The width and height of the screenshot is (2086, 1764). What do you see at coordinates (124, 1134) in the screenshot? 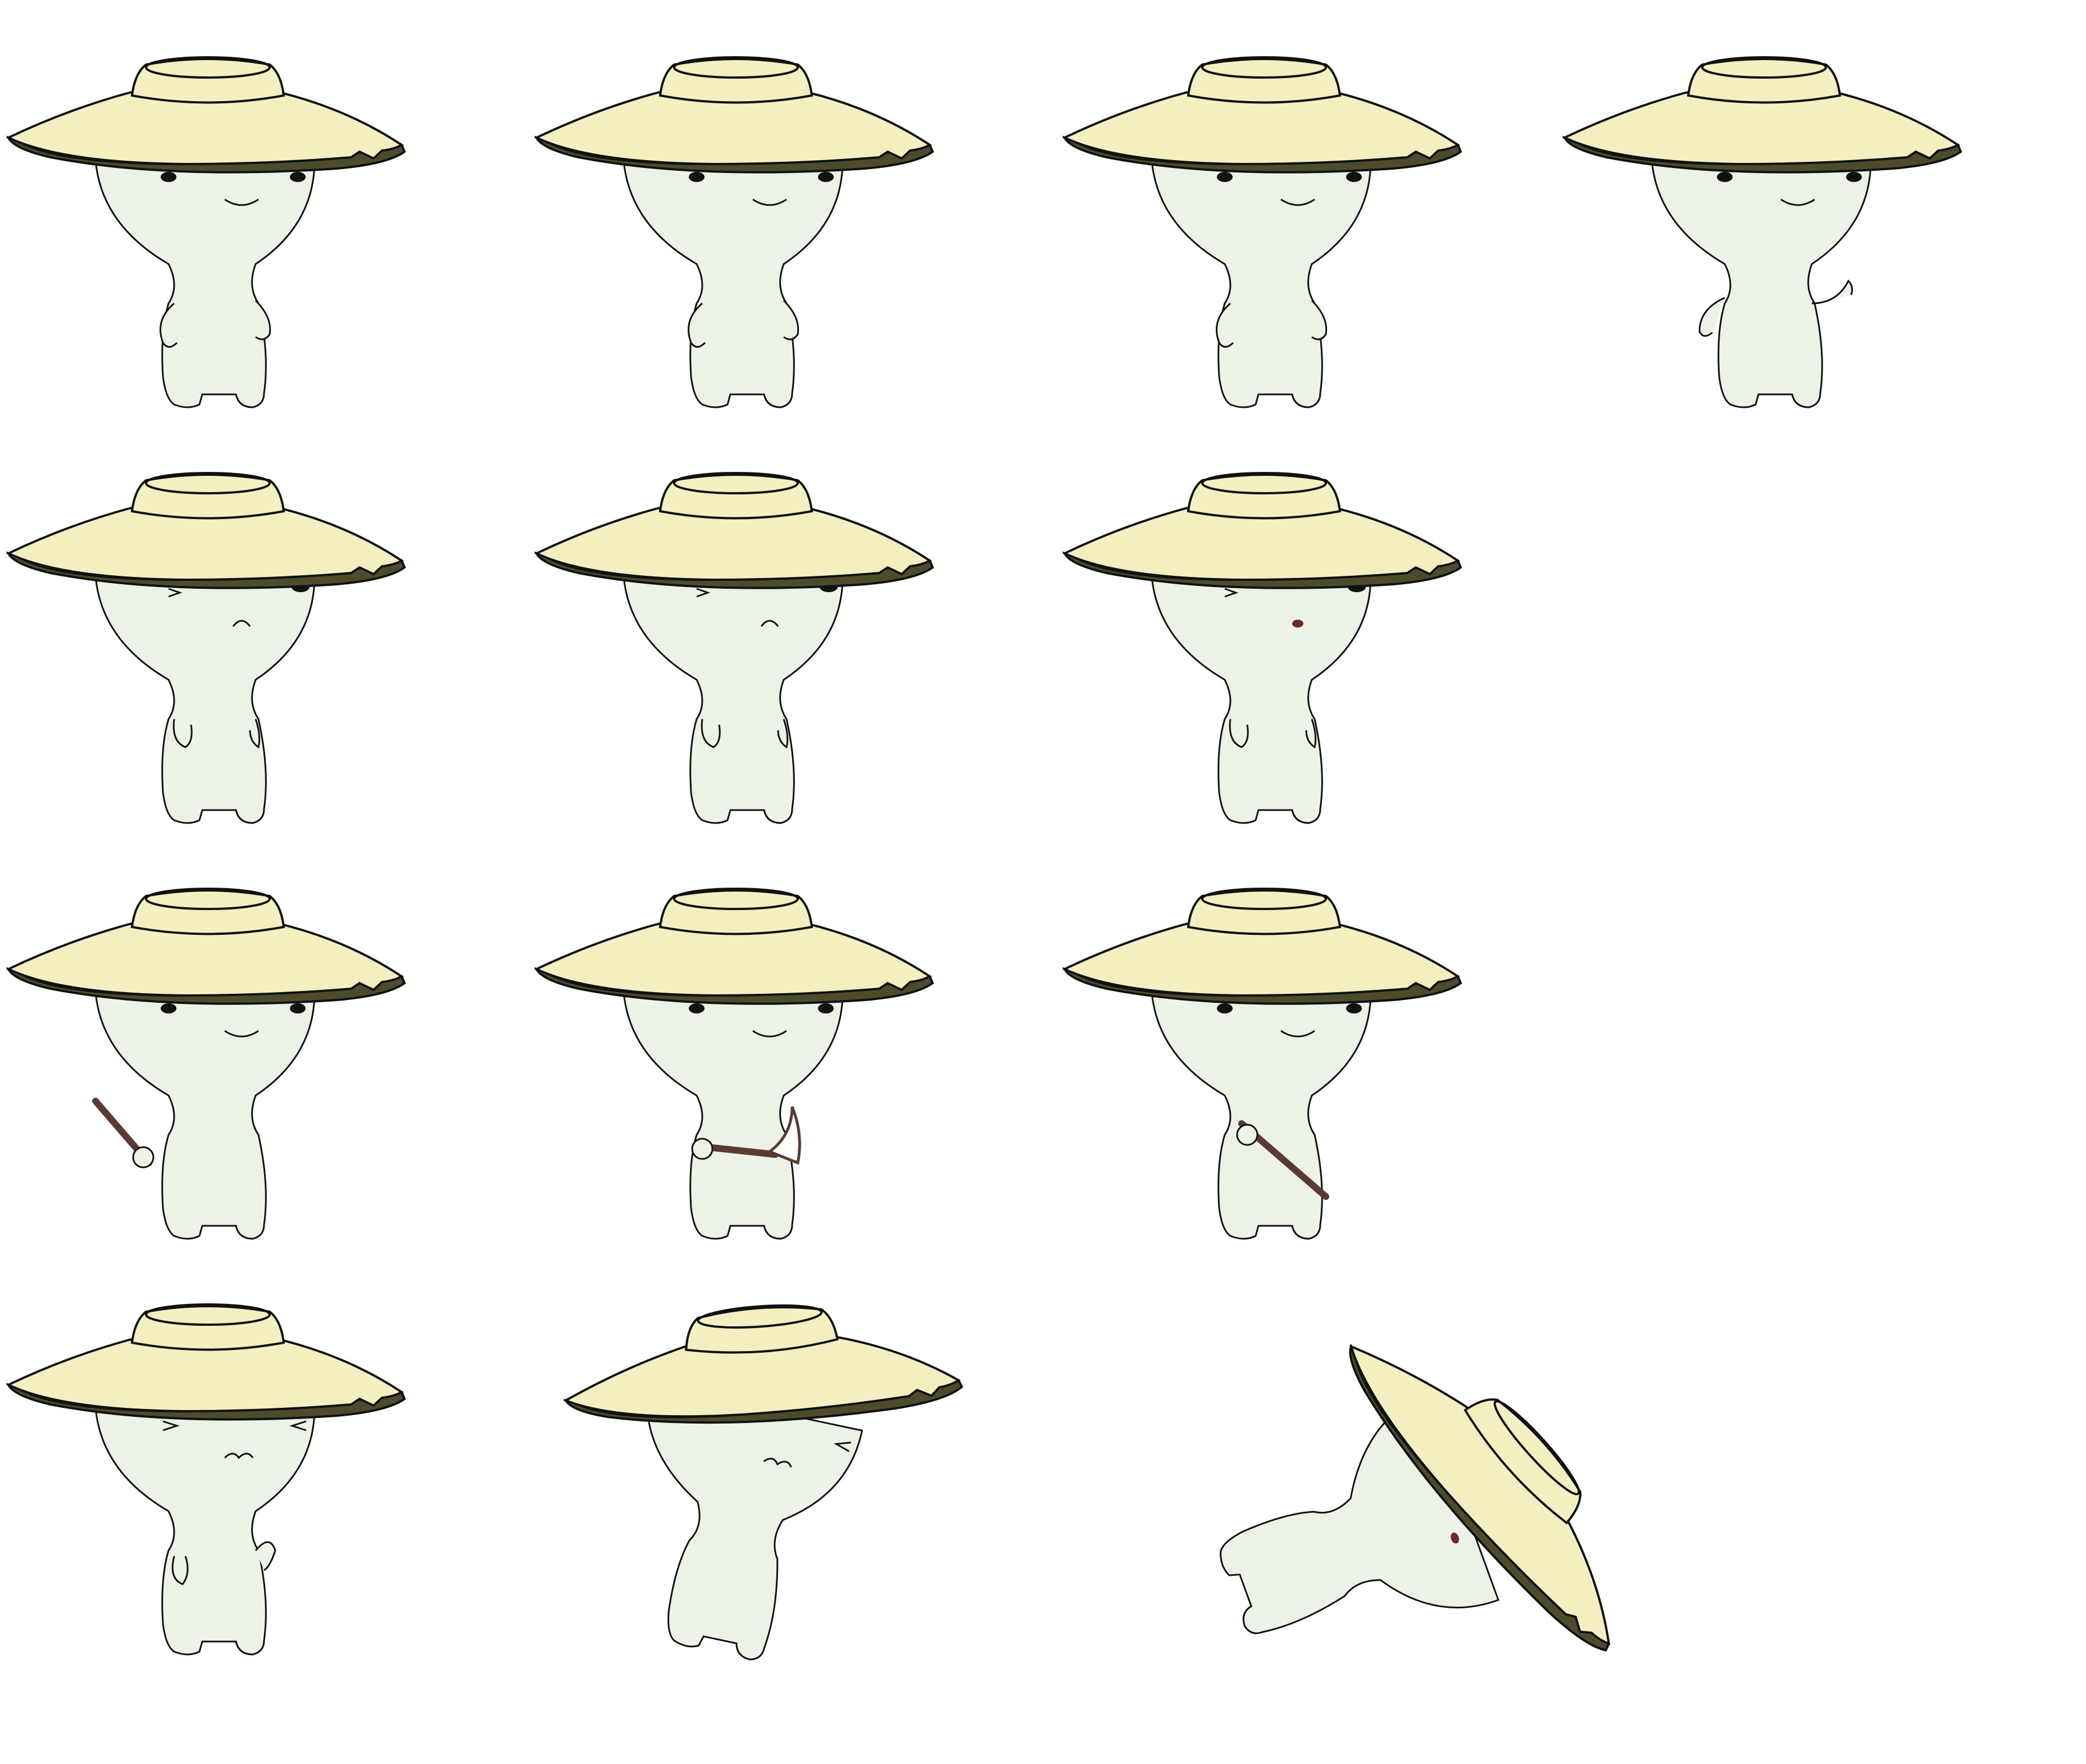
I see `sickle-icon` at bounding box center [124, 1134].